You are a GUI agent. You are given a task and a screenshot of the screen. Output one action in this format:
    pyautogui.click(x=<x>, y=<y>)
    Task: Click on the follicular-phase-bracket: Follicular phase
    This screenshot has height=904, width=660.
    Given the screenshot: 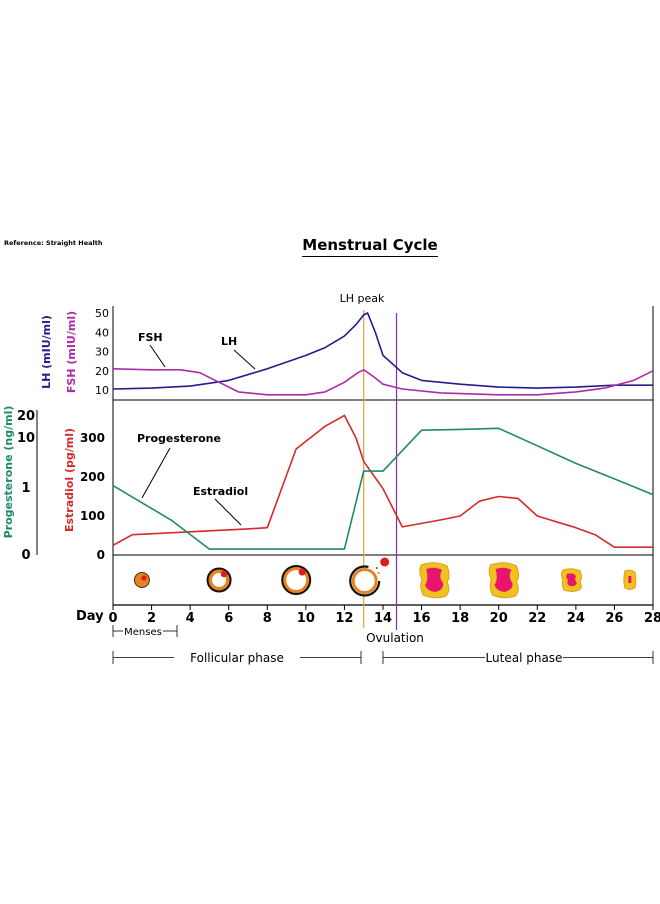 What is the action you would take?
    pyautogui.click(x=237, y=658)
    